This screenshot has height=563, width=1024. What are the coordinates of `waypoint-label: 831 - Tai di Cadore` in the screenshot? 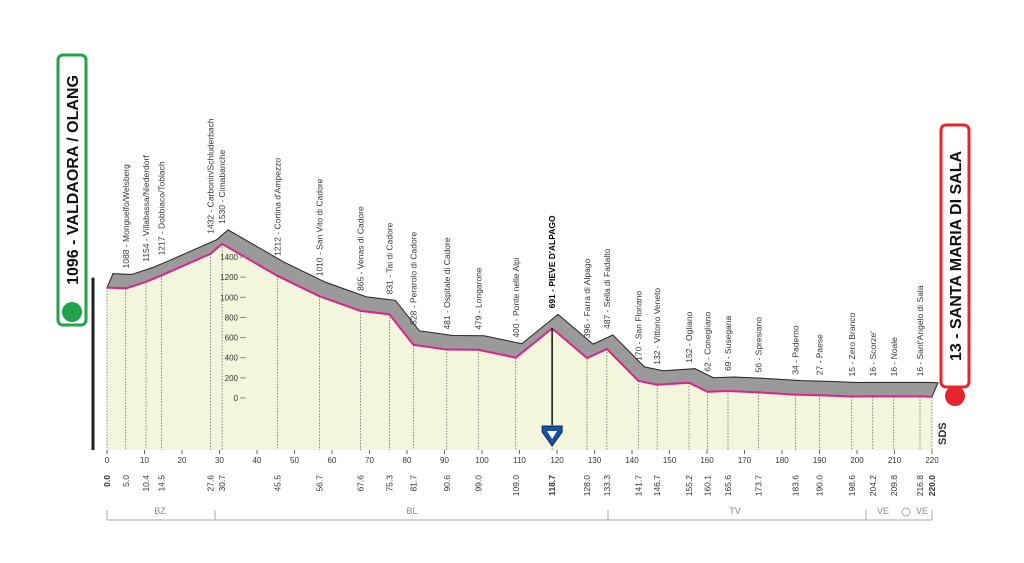 It's located at (389, 258).